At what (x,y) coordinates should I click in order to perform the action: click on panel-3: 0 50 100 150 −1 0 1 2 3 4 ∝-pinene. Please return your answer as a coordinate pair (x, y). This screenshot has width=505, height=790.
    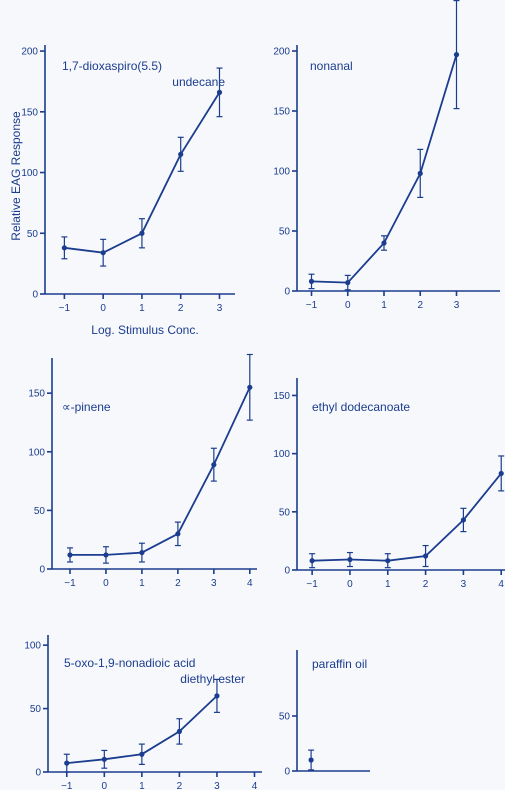
    Looking at the image, I should click on (142, 471).